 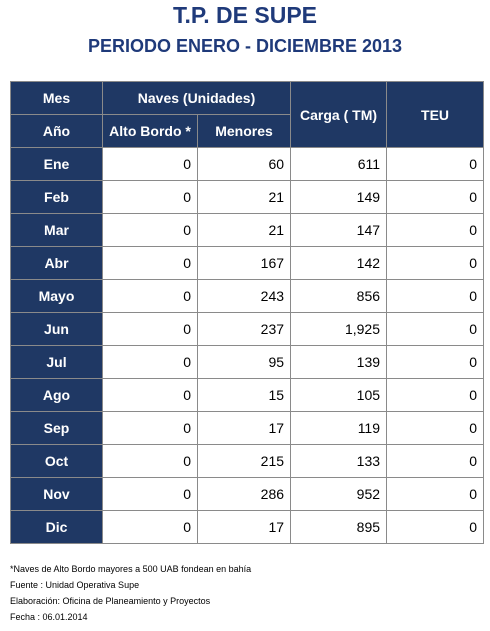 I want to click on cell-mes: Dic, so click(x=56, y=527).